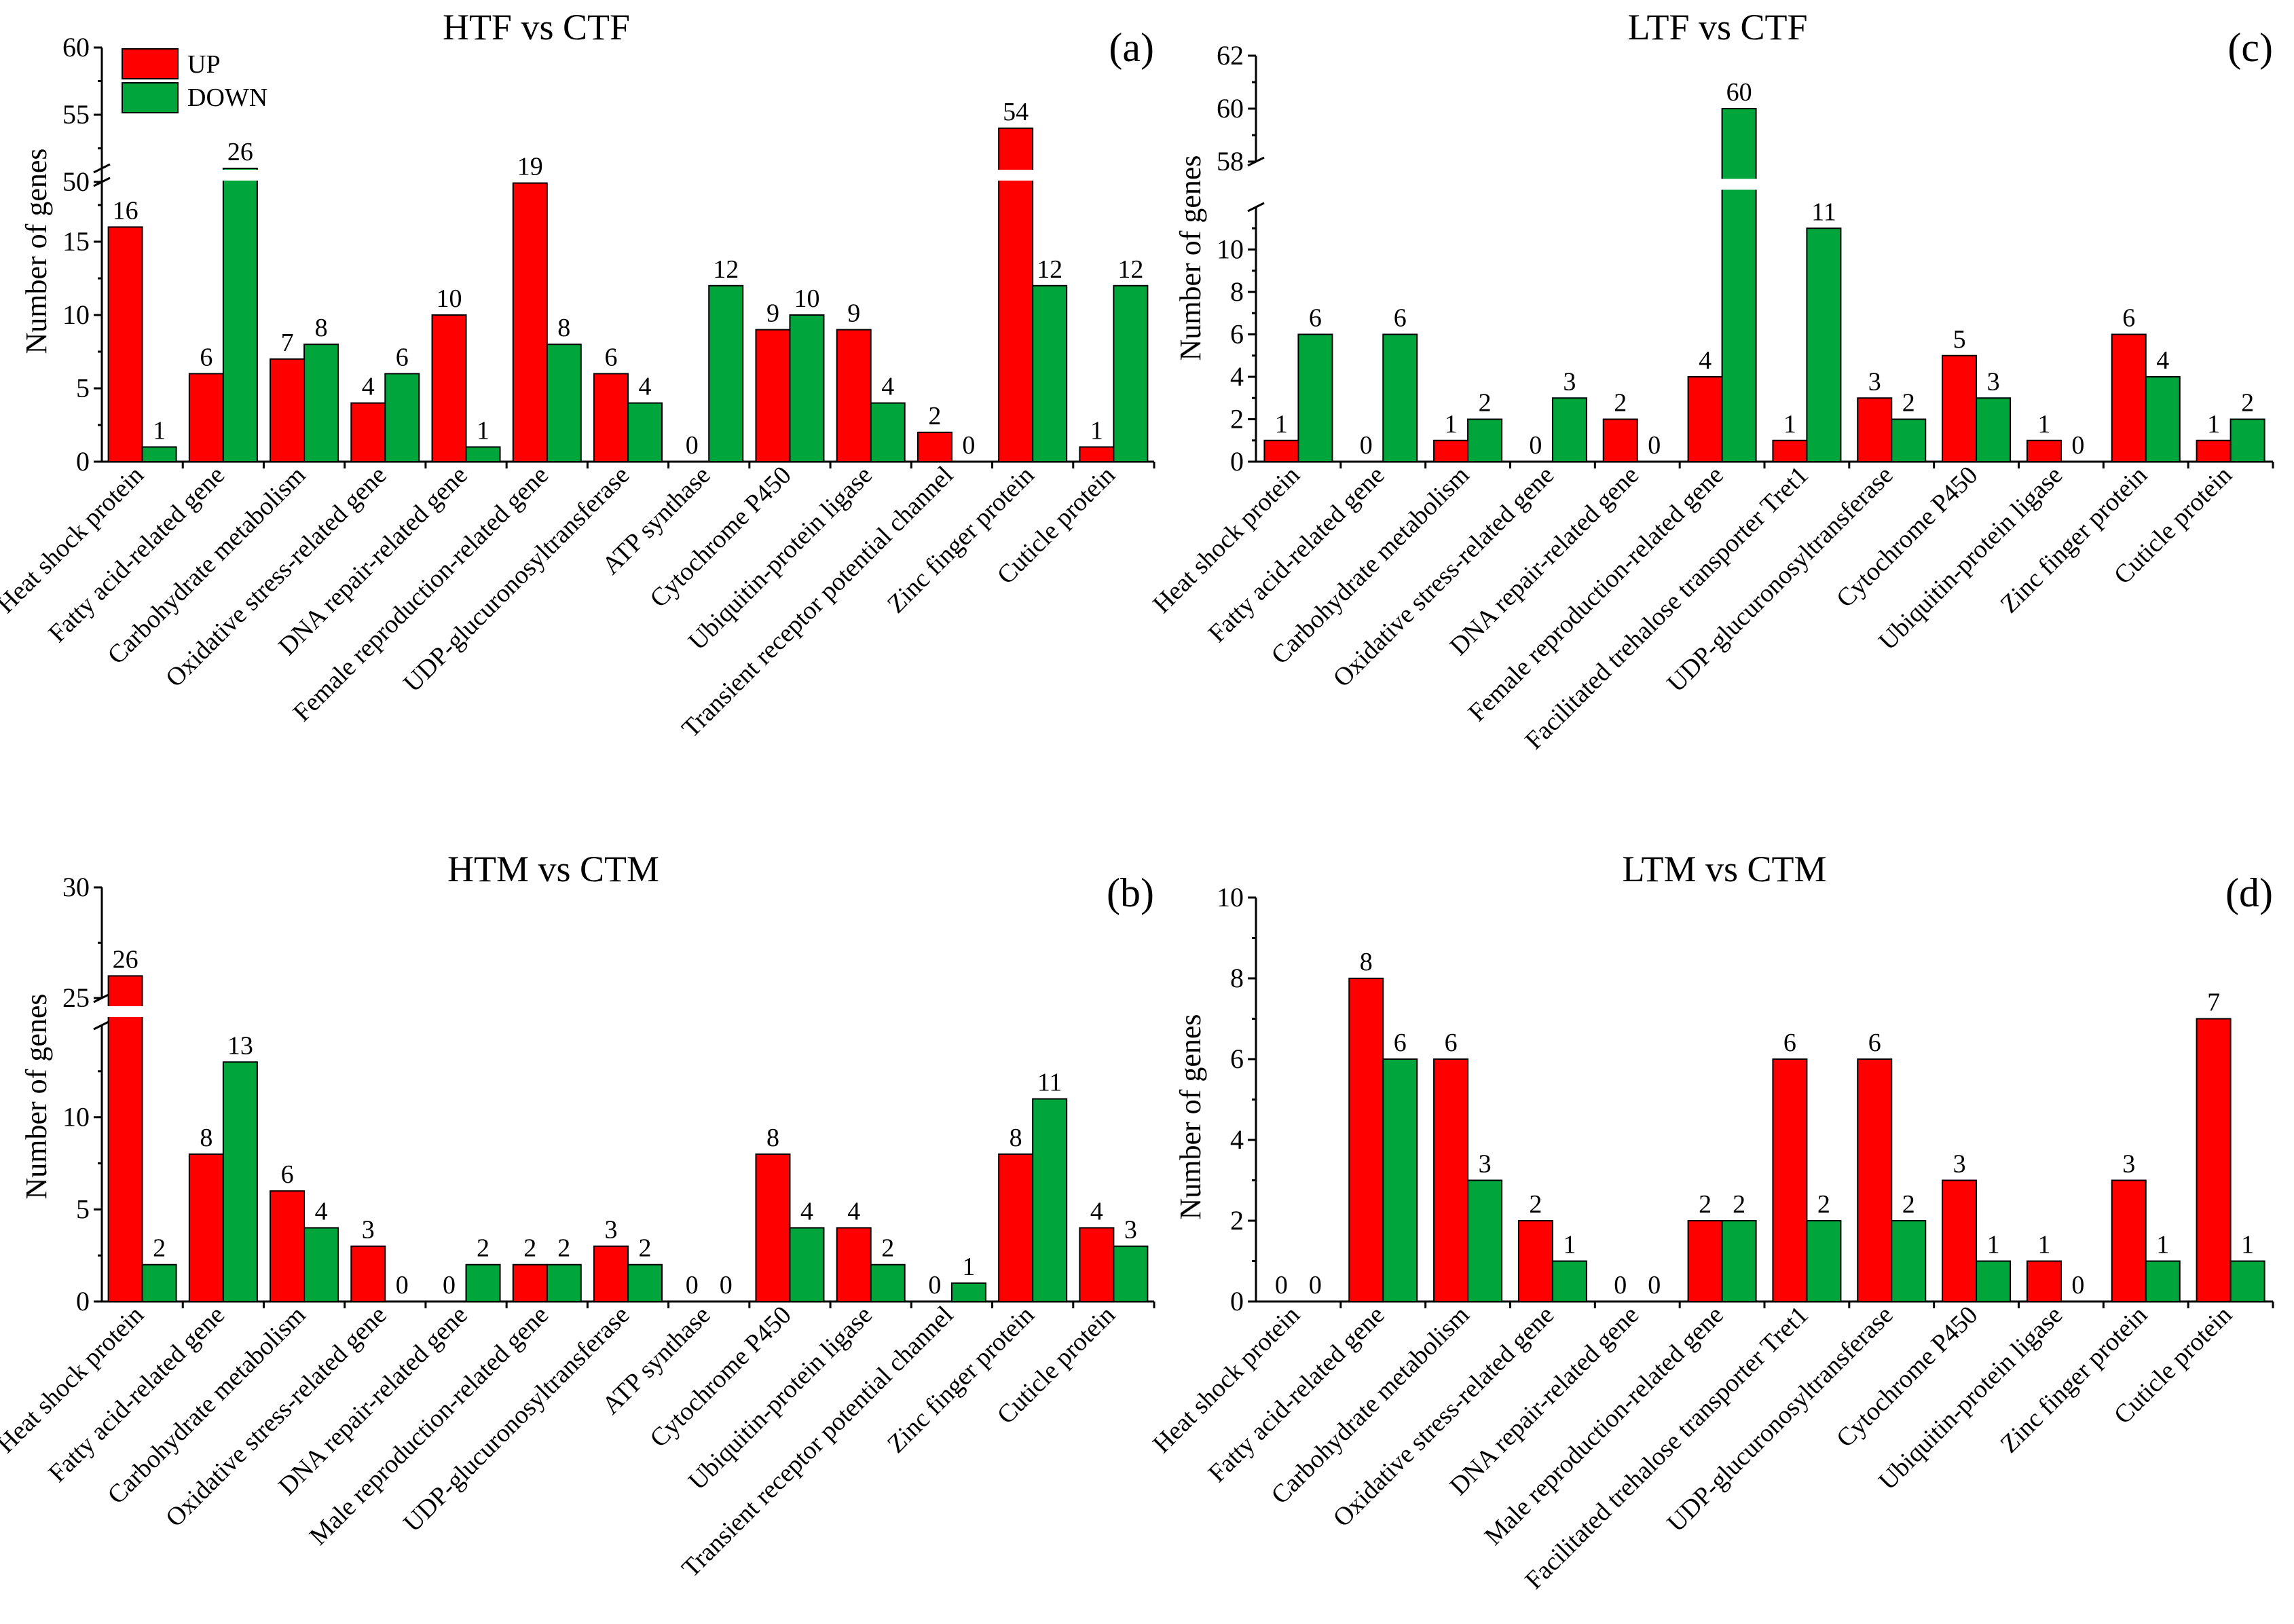 This screenshot has width=2294, height=1624. What do you see at coordinates (1016, 112) in the screenshot?
I see `data-label: 54` at bounding box center [1016, 112].